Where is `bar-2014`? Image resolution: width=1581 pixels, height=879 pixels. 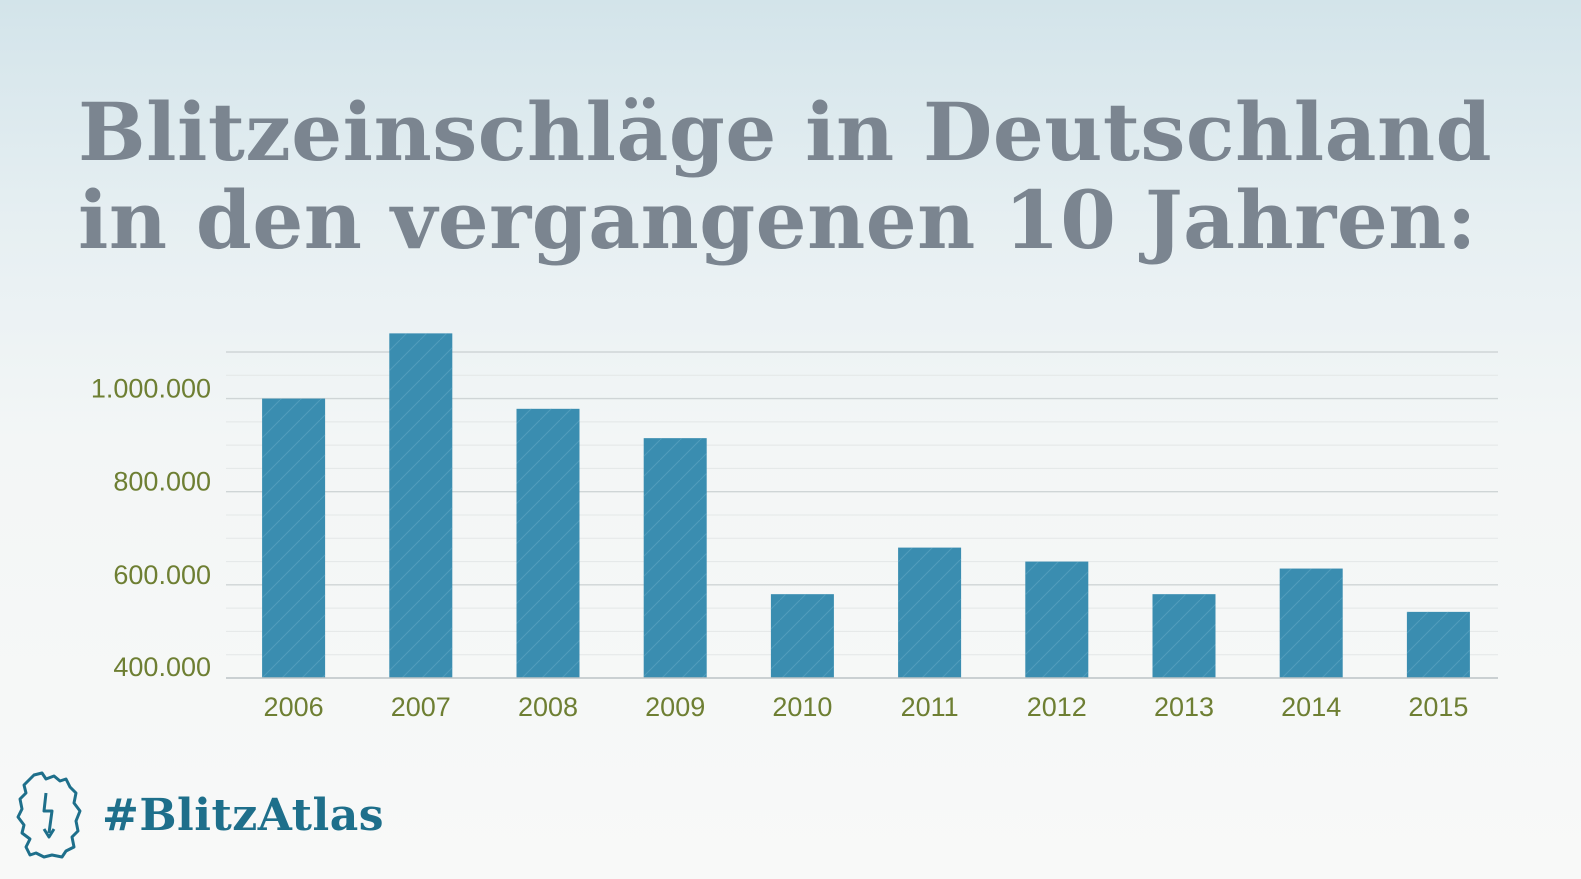 bar-2014 is located at coordinates (1311, 623).